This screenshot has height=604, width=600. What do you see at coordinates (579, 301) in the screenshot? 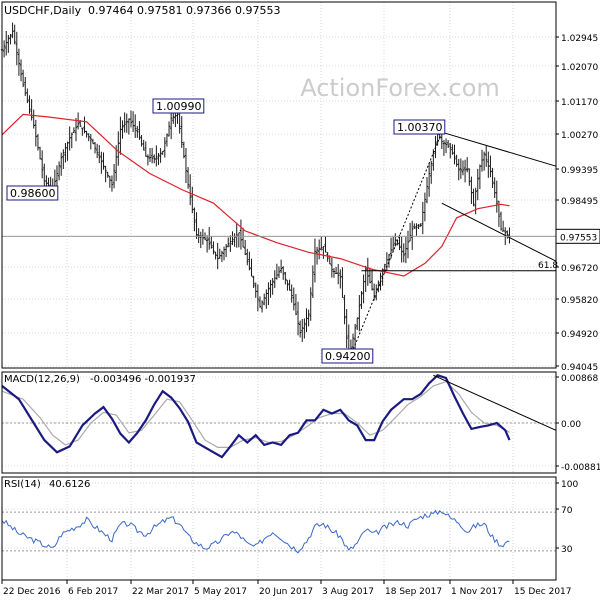
I see `price-y-tick-label: 0.95820` at bounding box center [579, 301].